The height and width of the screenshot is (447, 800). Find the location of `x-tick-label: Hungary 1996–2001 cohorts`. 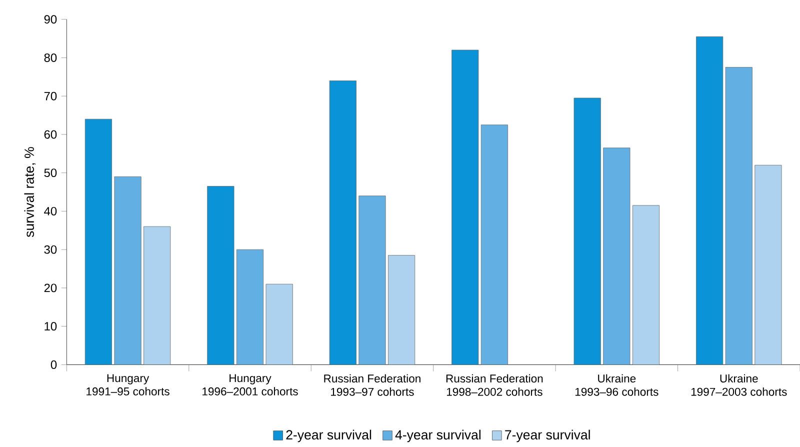

x-tick-label: Hungary 1996–2001 cohorts is located at coordinates (250, 385).